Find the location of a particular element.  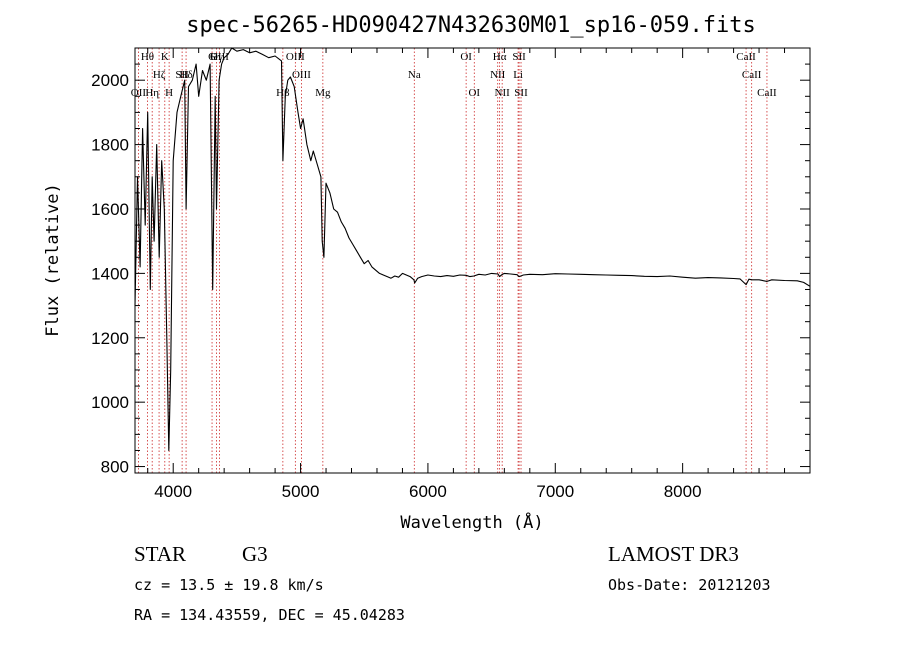

spectral-line-label: Hγ is located at coordinates (216, 57).